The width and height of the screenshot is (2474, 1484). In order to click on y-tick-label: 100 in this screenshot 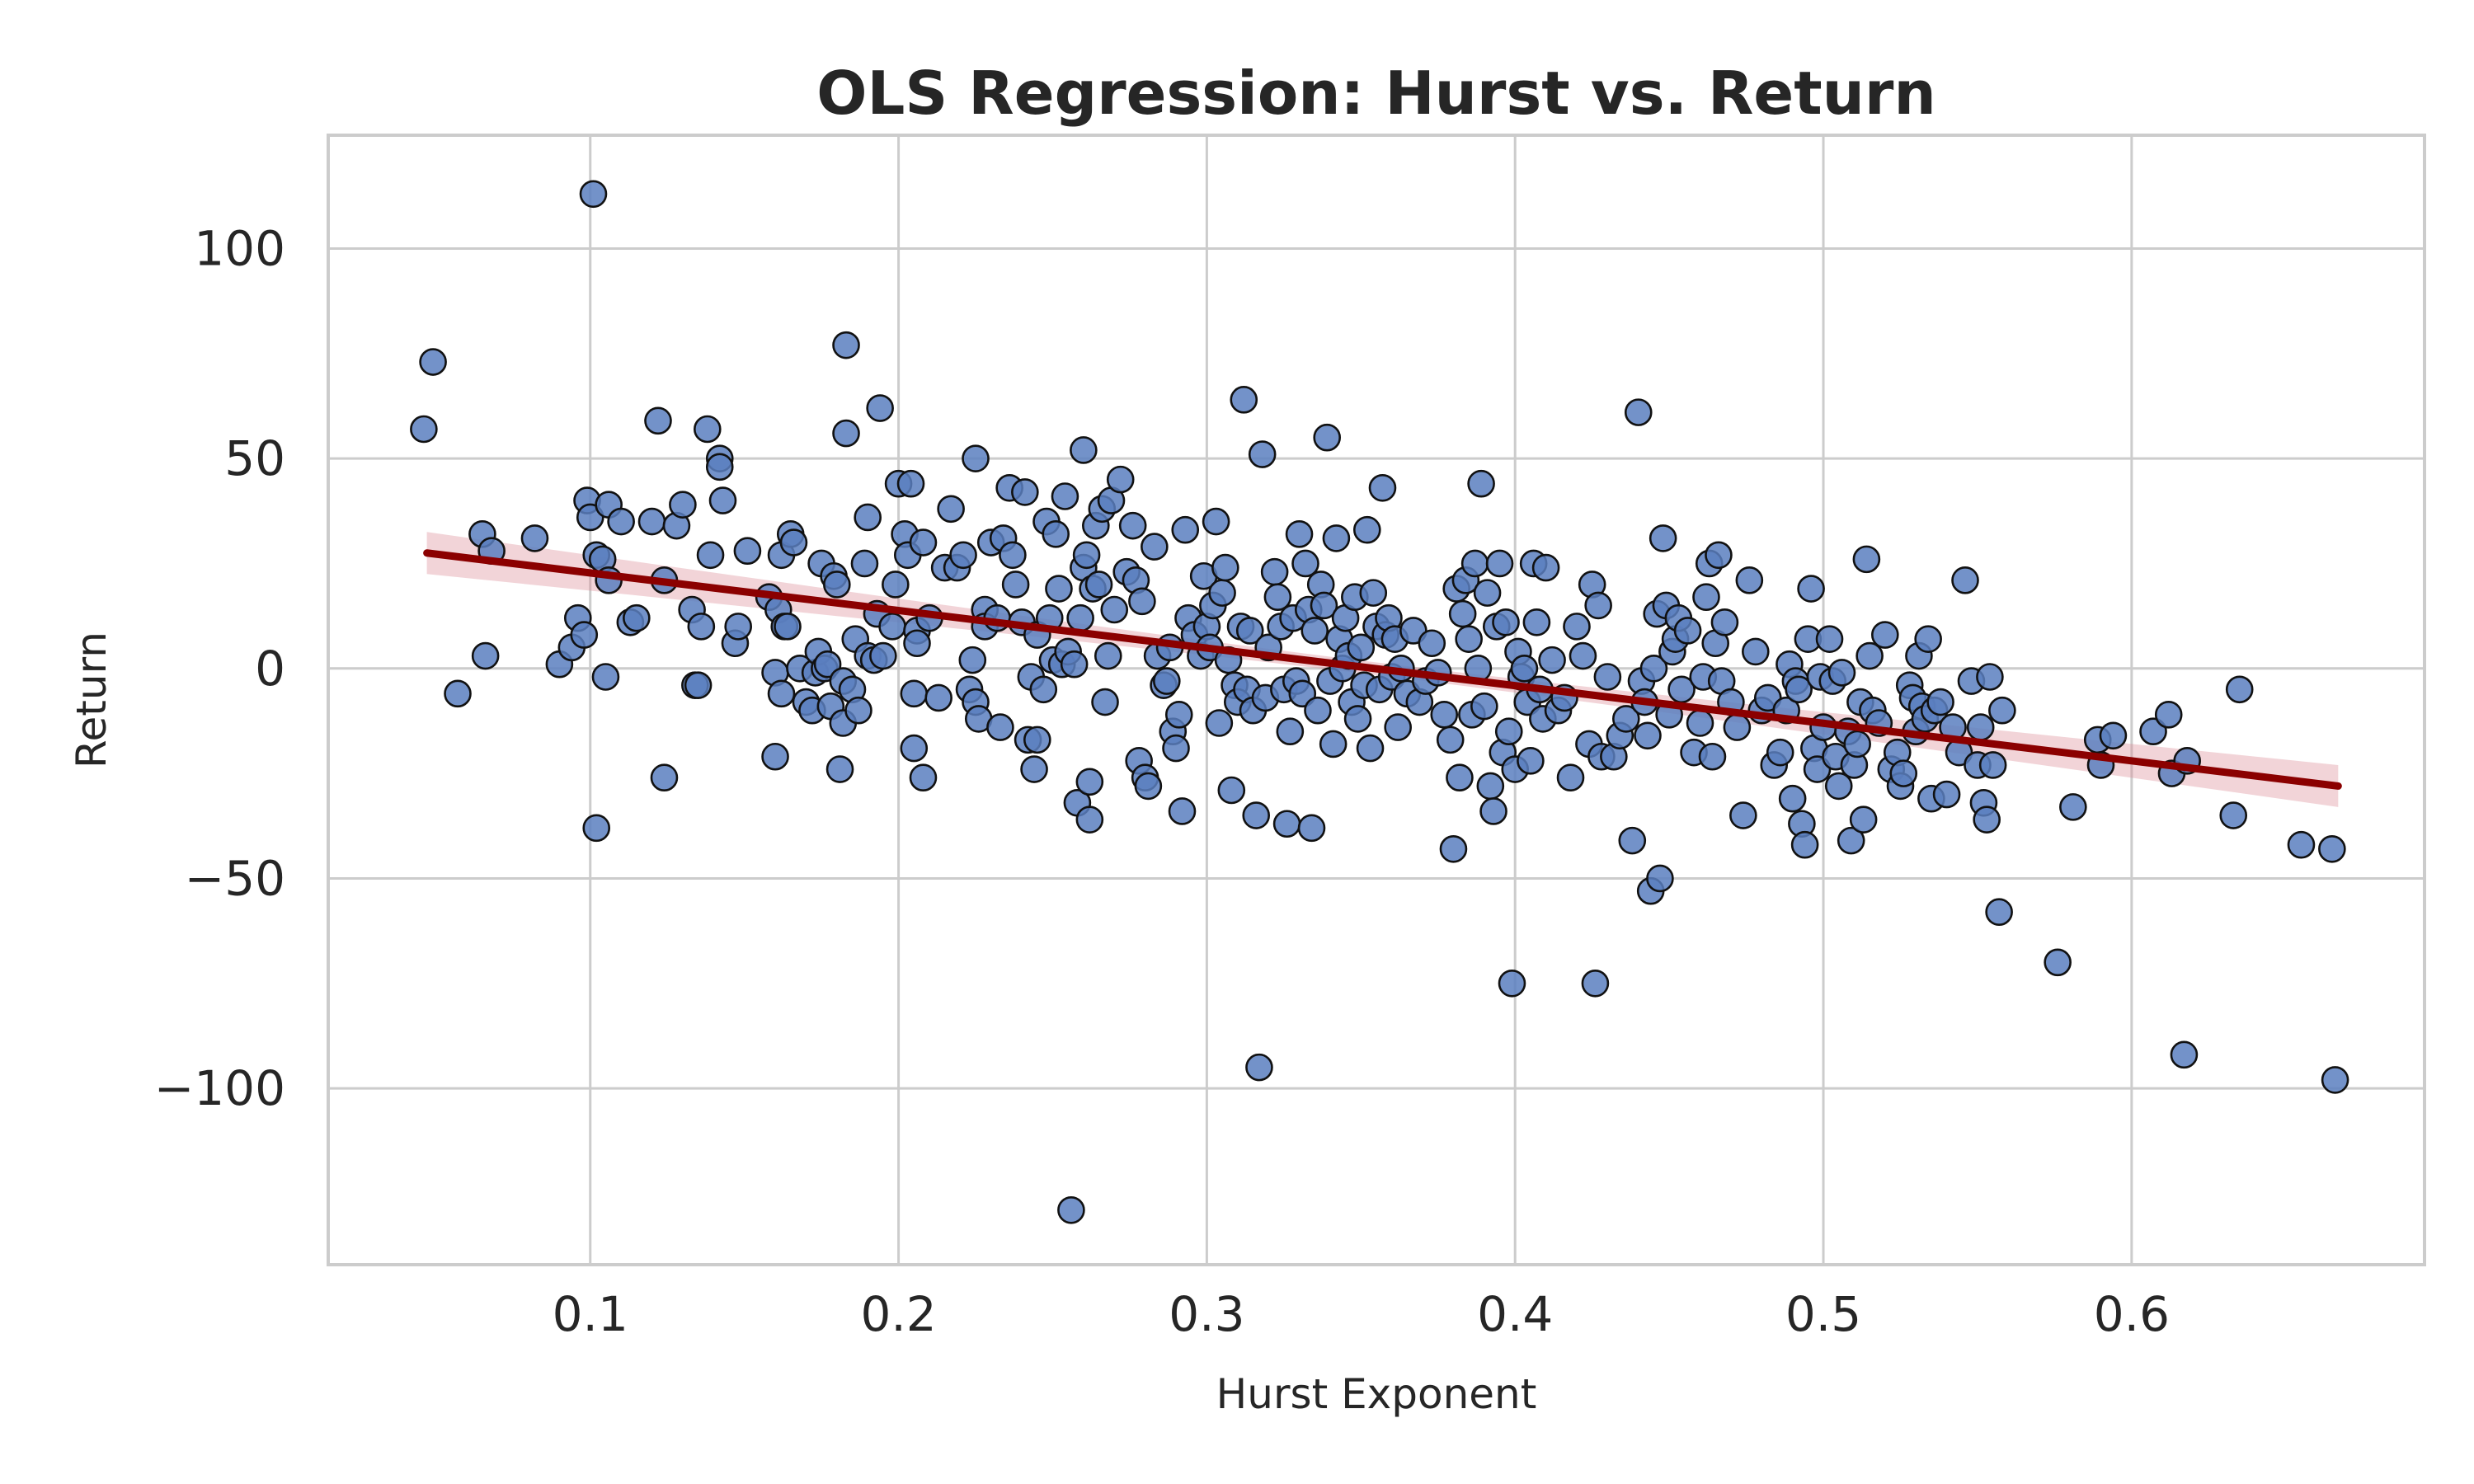, I will do `click(239, 249)`.